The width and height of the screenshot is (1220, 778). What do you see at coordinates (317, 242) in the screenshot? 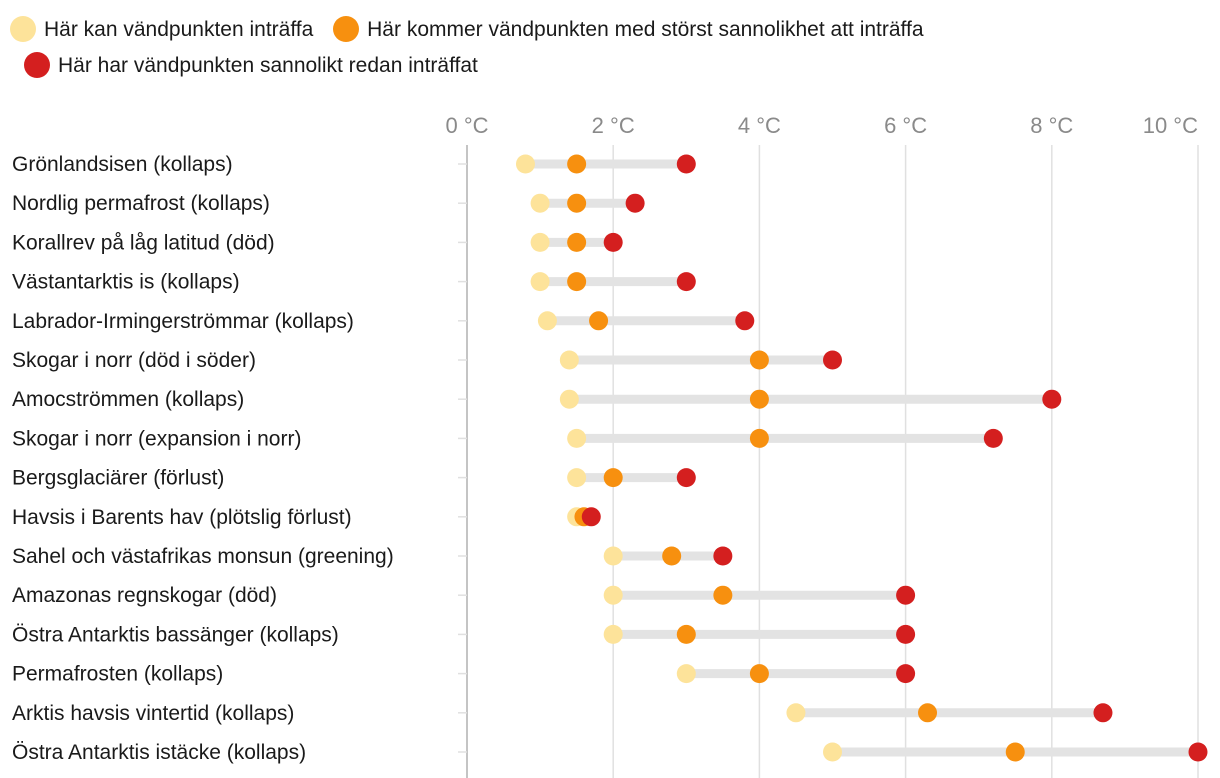
I see `chart-row: Korallrev på låg latitud (död)` at bounding box center [317, 242].